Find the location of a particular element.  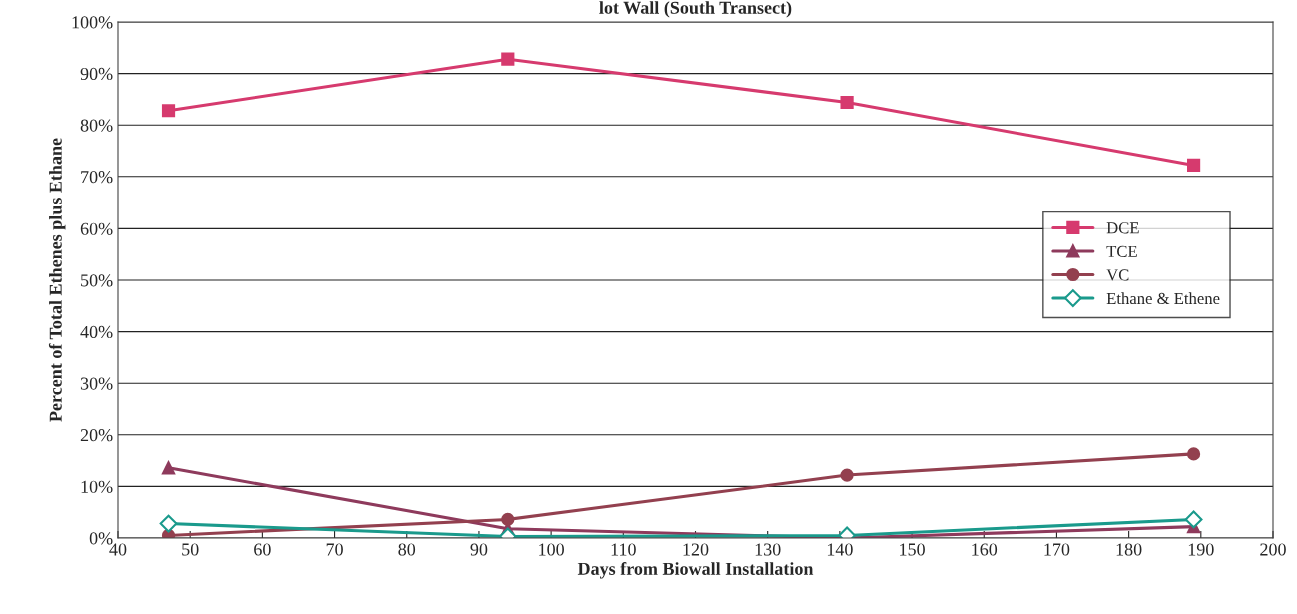

y-tick-label: 10% is located at coordinates (97, 486).